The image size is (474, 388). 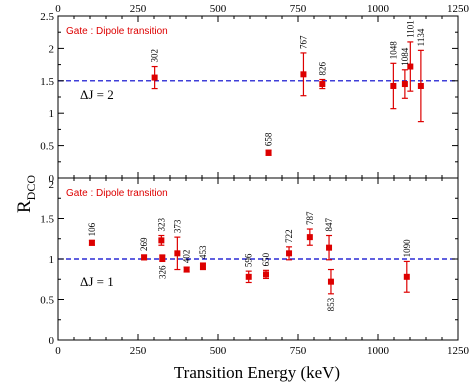 I want to click on point-label: 106, so click(x=92, y=229).